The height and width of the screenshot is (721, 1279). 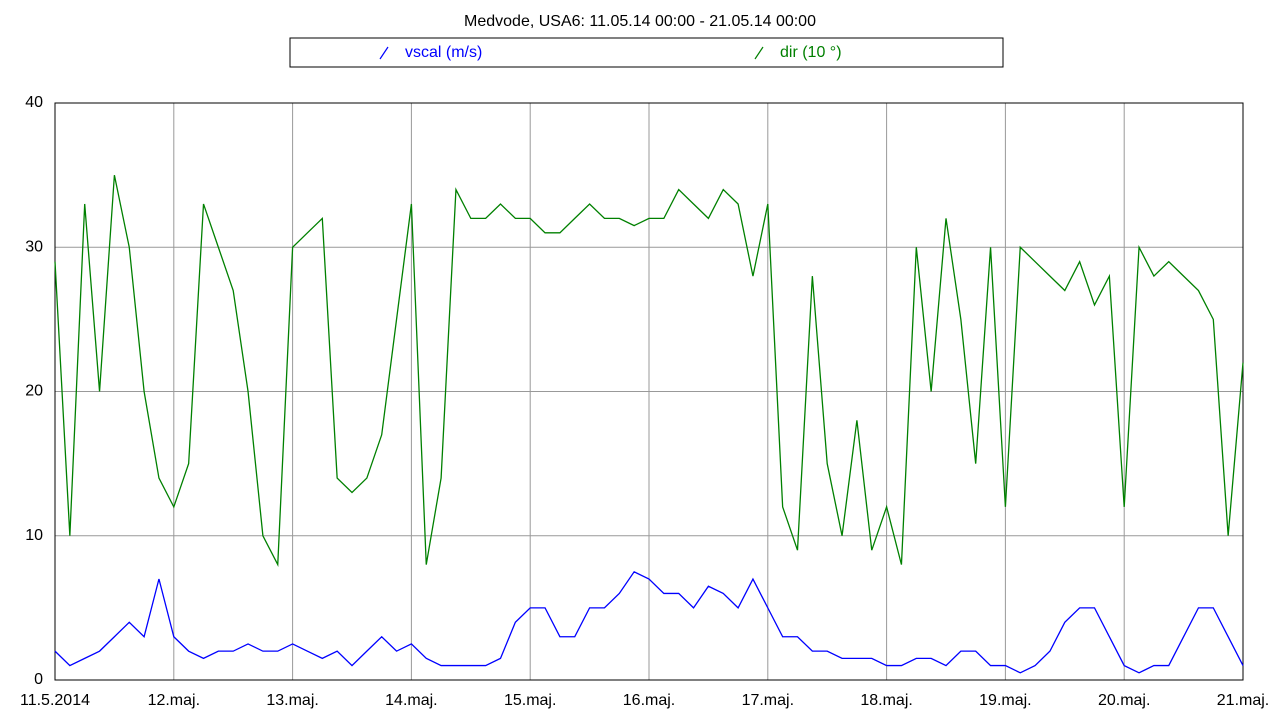 I want to click on legend-label: dir (10 °), so click(x=811, y=52).